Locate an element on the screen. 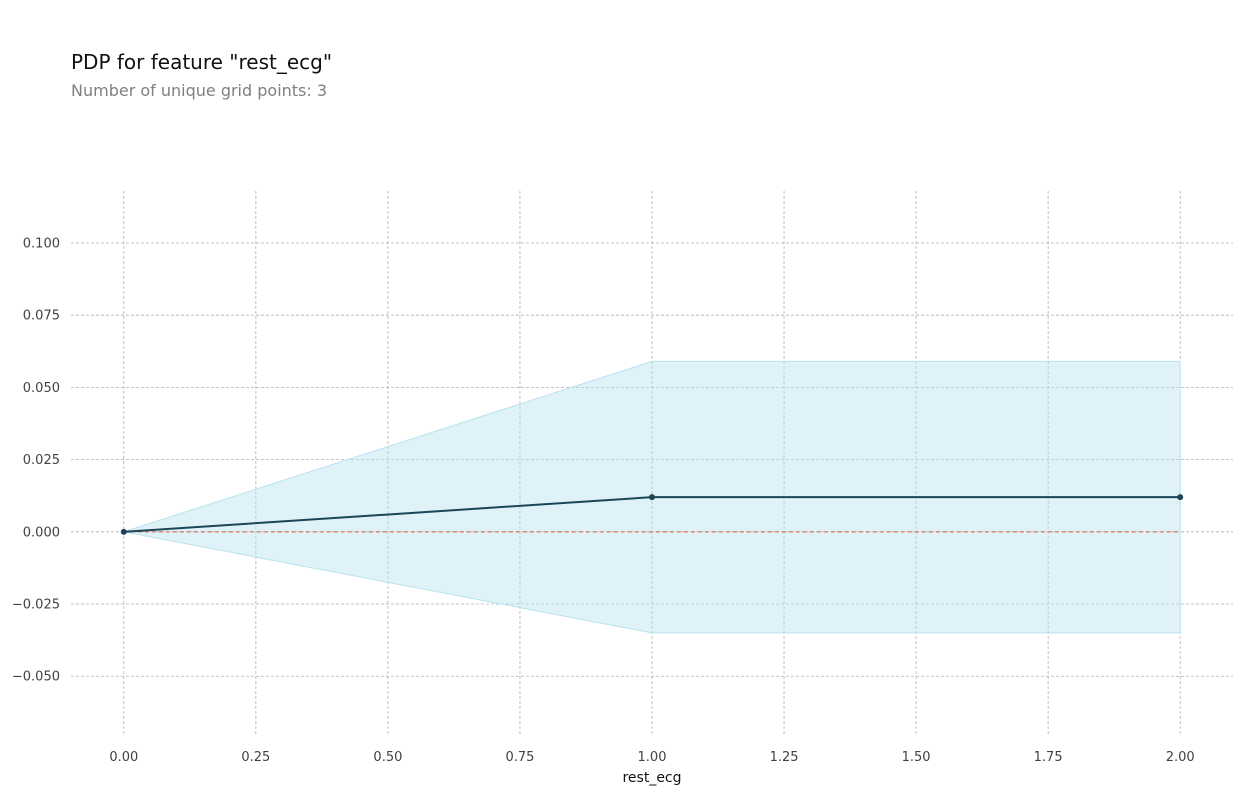  y-tick-label-6: 0.100 is located at coordinates (41, 243).